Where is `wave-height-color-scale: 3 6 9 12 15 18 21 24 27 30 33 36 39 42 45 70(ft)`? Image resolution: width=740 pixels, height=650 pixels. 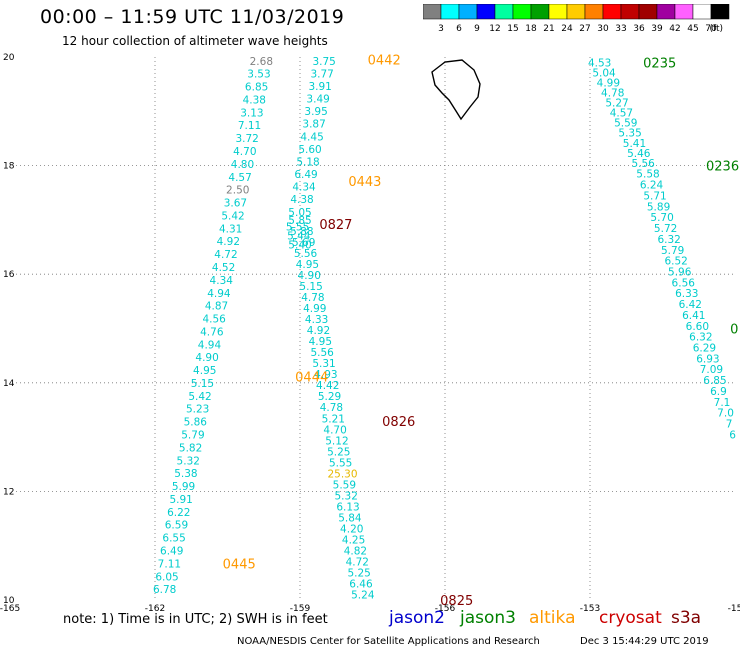
wave-height-color-scale: 3 6 9 12 15 18 21 24 27 30 33 36 39 42 45 70(ft) is located at coordinates (576, 19).